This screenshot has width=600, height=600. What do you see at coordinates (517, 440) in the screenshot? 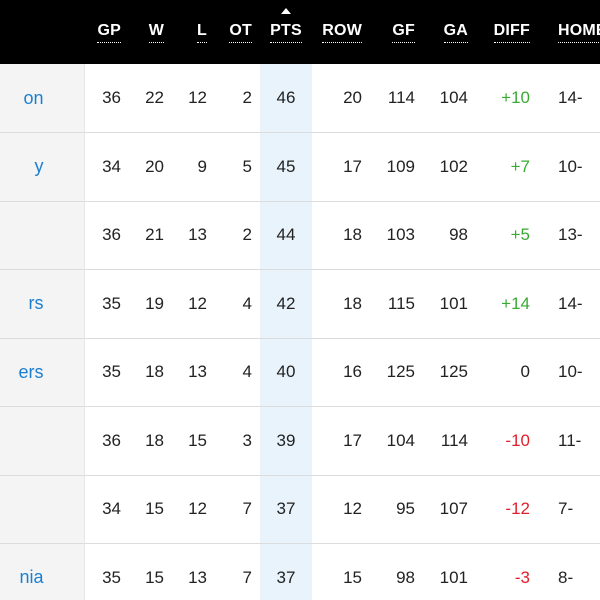
I see `diff-cell: -10` at bounding box center [517, 440].